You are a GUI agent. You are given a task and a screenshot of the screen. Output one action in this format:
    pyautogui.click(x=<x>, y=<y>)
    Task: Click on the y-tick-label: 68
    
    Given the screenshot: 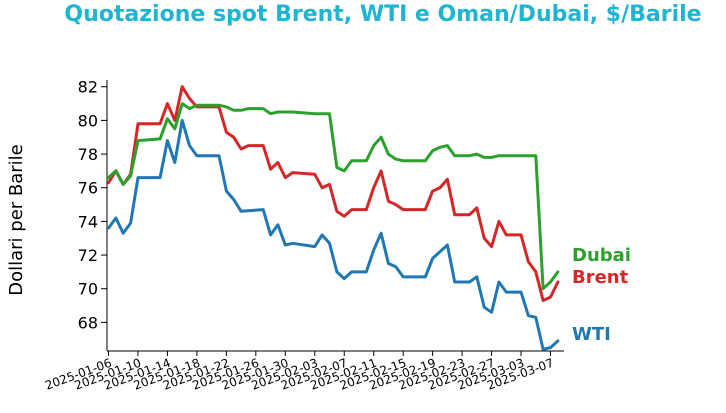 What is the action you would take?
    pyautogui.click(x=88, y=322)
    